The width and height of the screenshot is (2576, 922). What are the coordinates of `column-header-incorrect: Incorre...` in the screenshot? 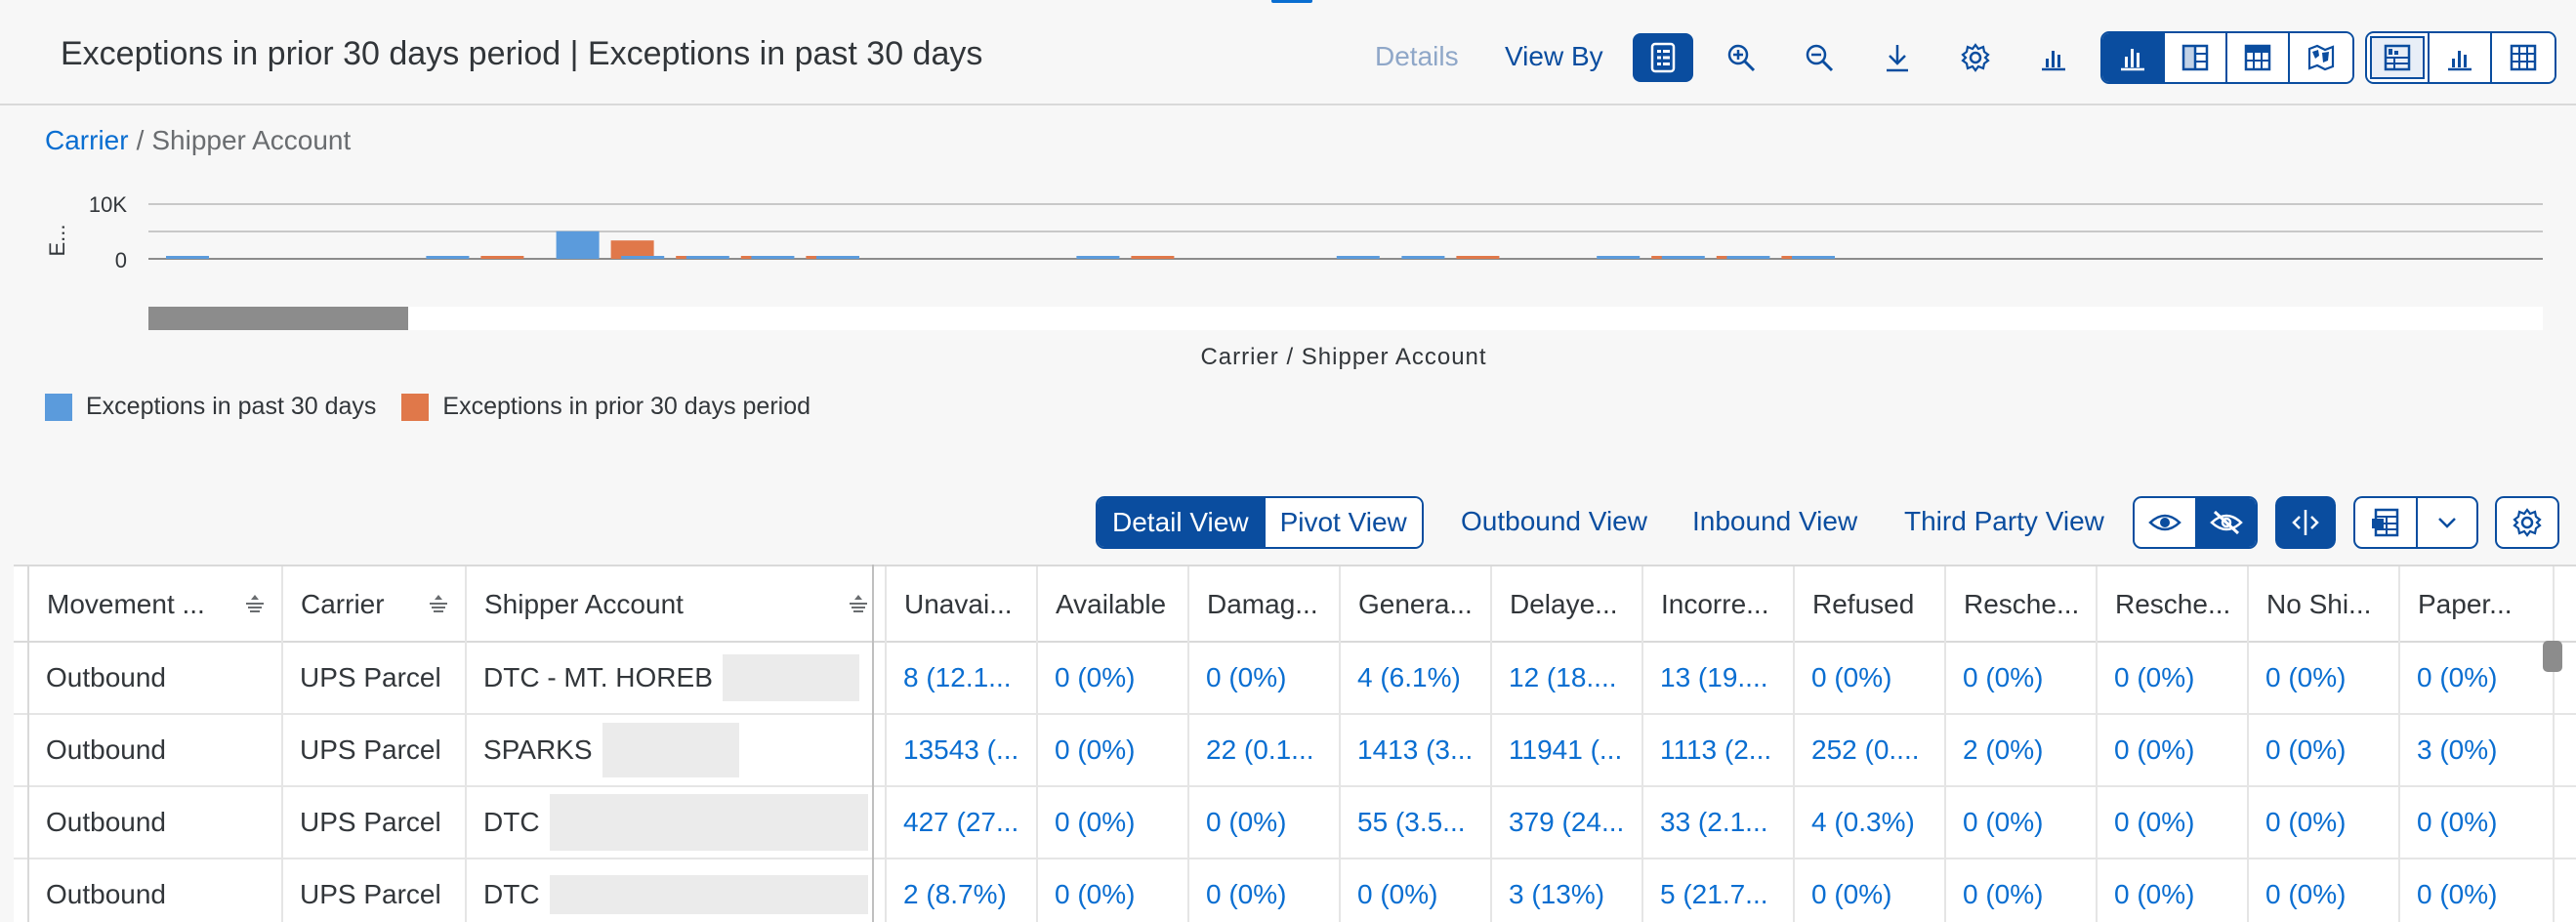 It's located at (1719, 604).